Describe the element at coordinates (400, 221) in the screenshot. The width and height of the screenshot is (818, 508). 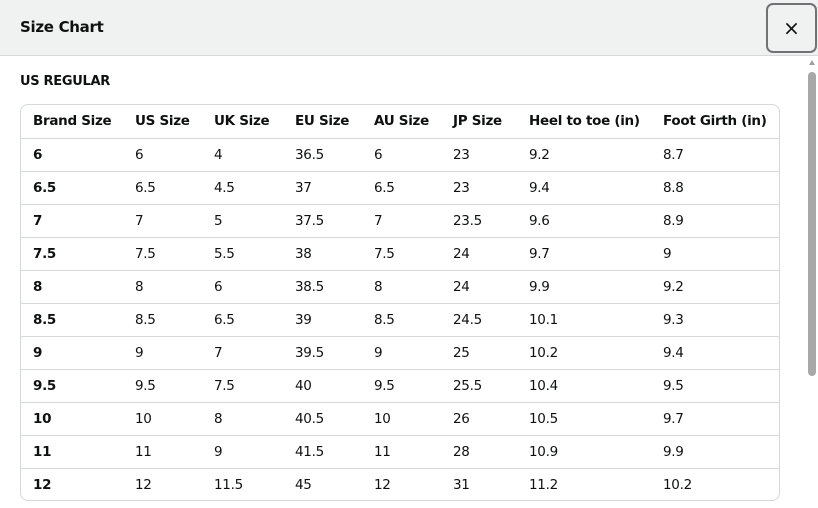
I see `table-row: 7 7 5 37.5 7 23.5 9.6 8.9` at that location.